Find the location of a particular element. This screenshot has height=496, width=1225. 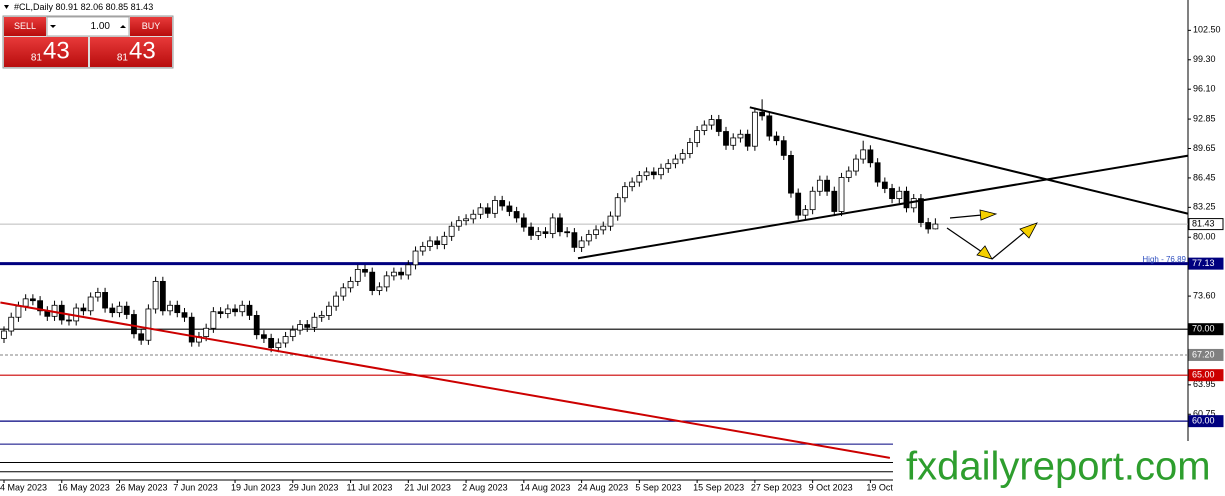

x-tick-label: 4 May 2023 is located at coordinates (23, 487).